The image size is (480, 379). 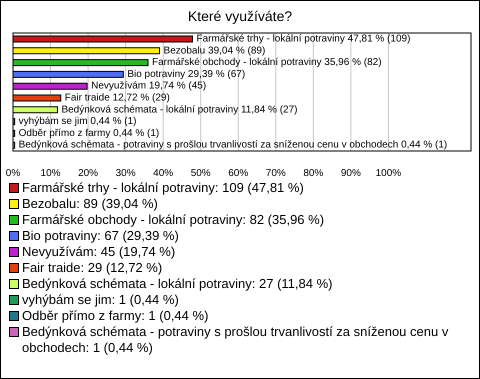 What do you see at coordinates (179, 110) in the screenshot?
I see `category-label: Bedýnková schémata - lokální potraviny 11,84 % (27)` at bounding box center [179, 110].